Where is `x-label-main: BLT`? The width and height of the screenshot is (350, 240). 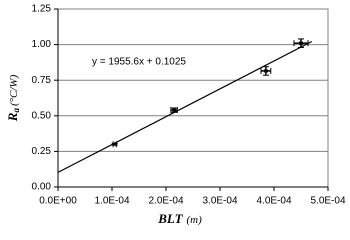
x-label-main: BLT is located at coordinates (170, 218).